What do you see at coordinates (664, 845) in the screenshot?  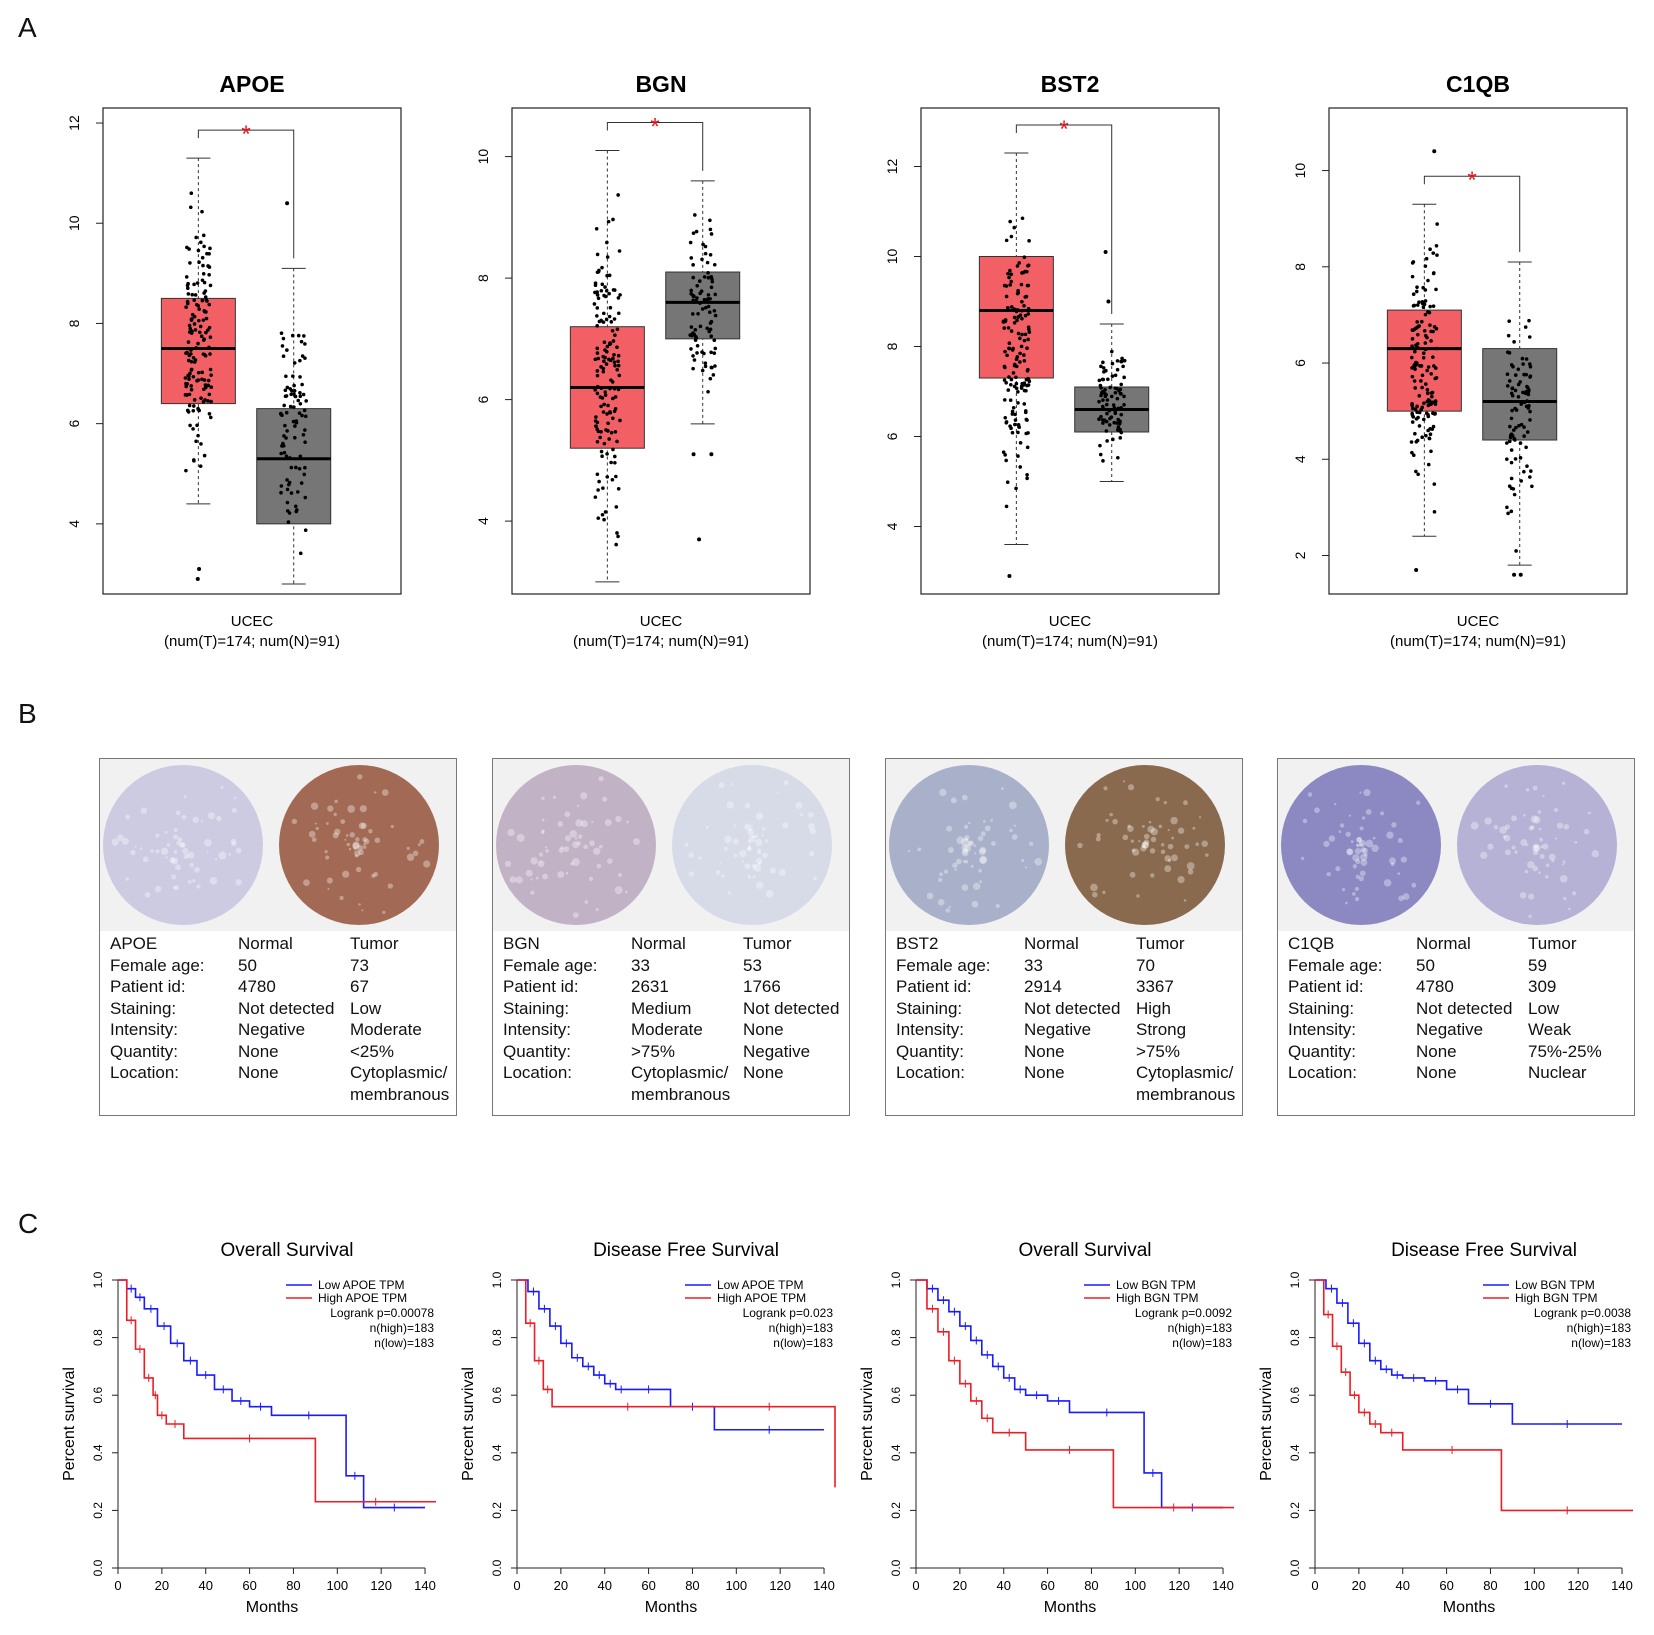 I see `tissue-images-svg` at bounding box center [664, 845].